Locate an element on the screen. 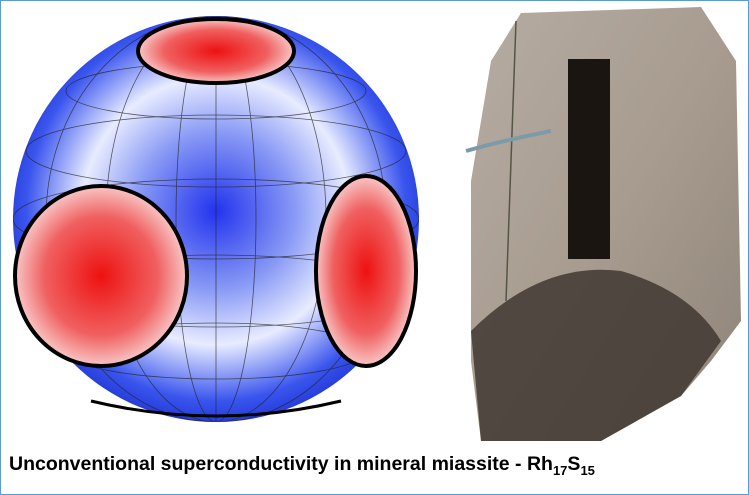 The width and height of the screenshot is (749, 495). formula-count: 17 is located at coordinates (560, 470).